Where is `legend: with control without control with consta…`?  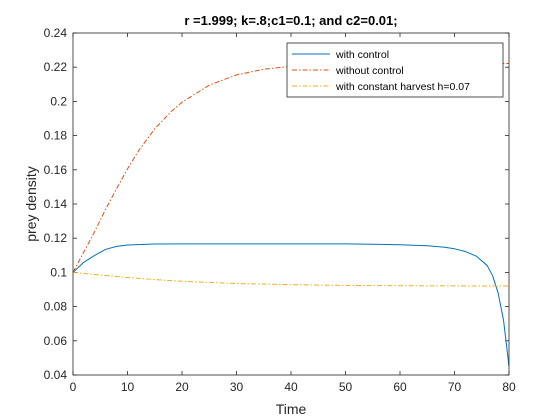
legend: with control without control with consta… is located at coordinates (395, 70).